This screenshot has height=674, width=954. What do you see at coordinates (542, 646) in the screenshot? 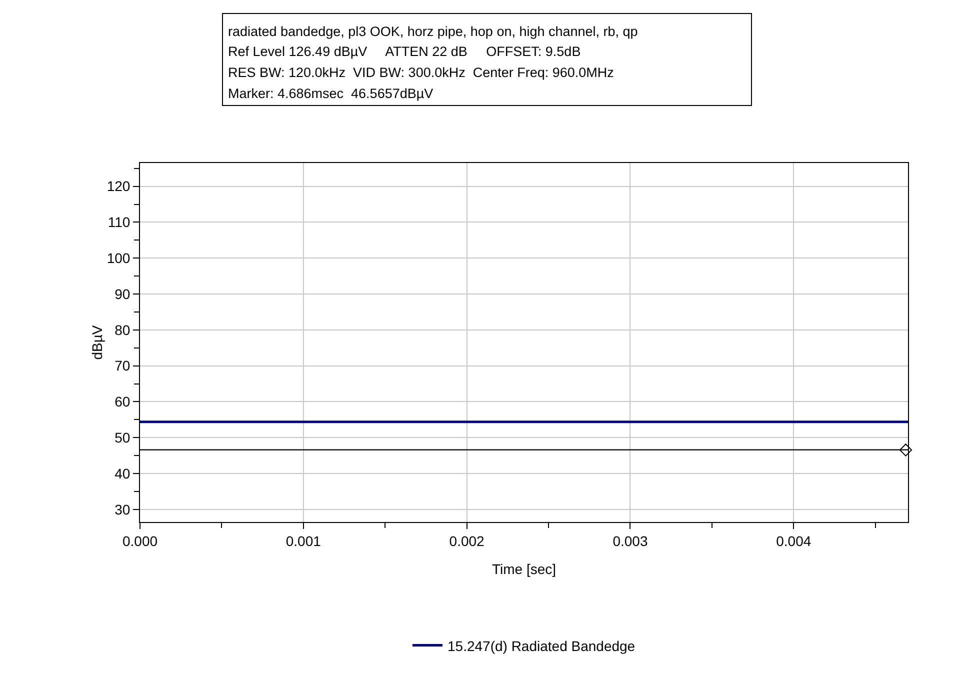
I see `legend-label: 15.247(d) Radiated Bandedge` at bounding box center [542, 646].